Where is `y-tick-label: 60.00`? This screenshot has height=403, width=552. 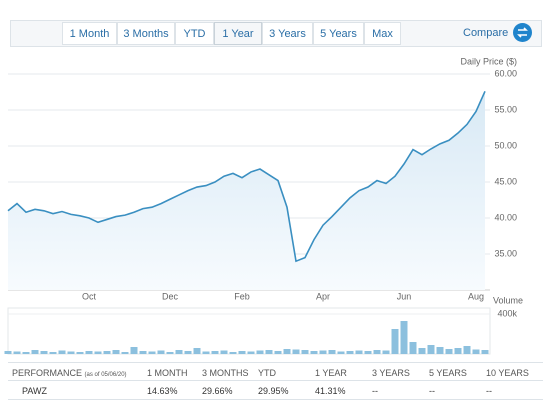
y-tick-label: 60.00 is located at coordinates (505, 73).